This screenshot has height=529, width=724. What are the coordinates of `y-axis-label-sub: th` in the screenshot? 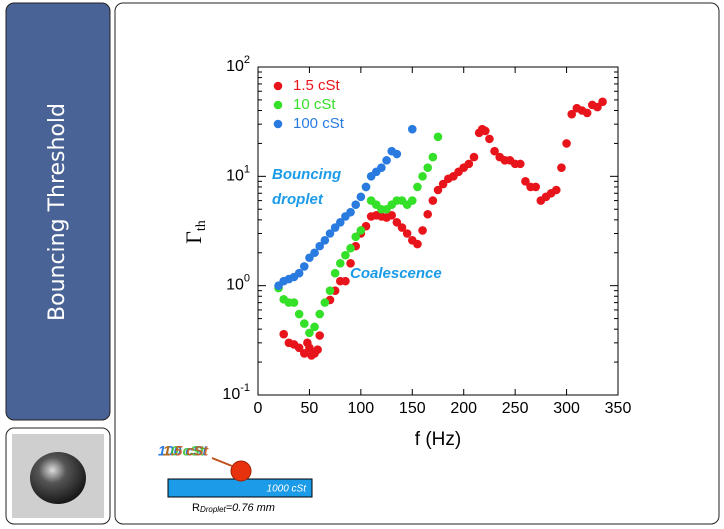 It's located at (201, 225).